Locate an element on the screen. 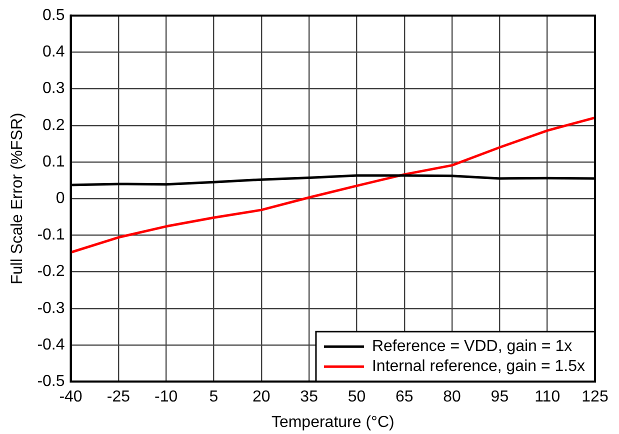  x-tick-label: 20 is located at coordinates (261, 397).